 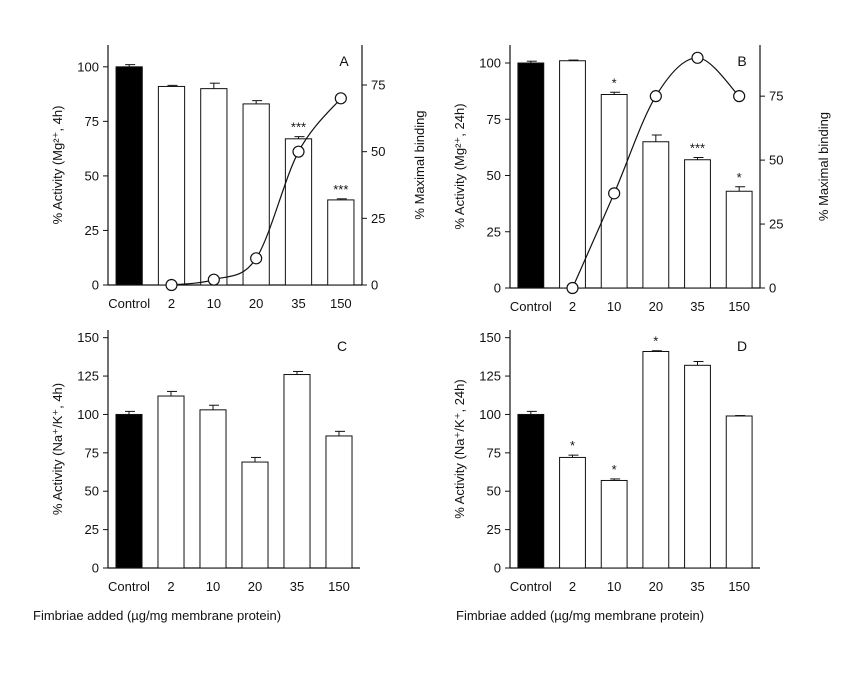 I want to click on significance-label: ***, so click(x=340, y=189).